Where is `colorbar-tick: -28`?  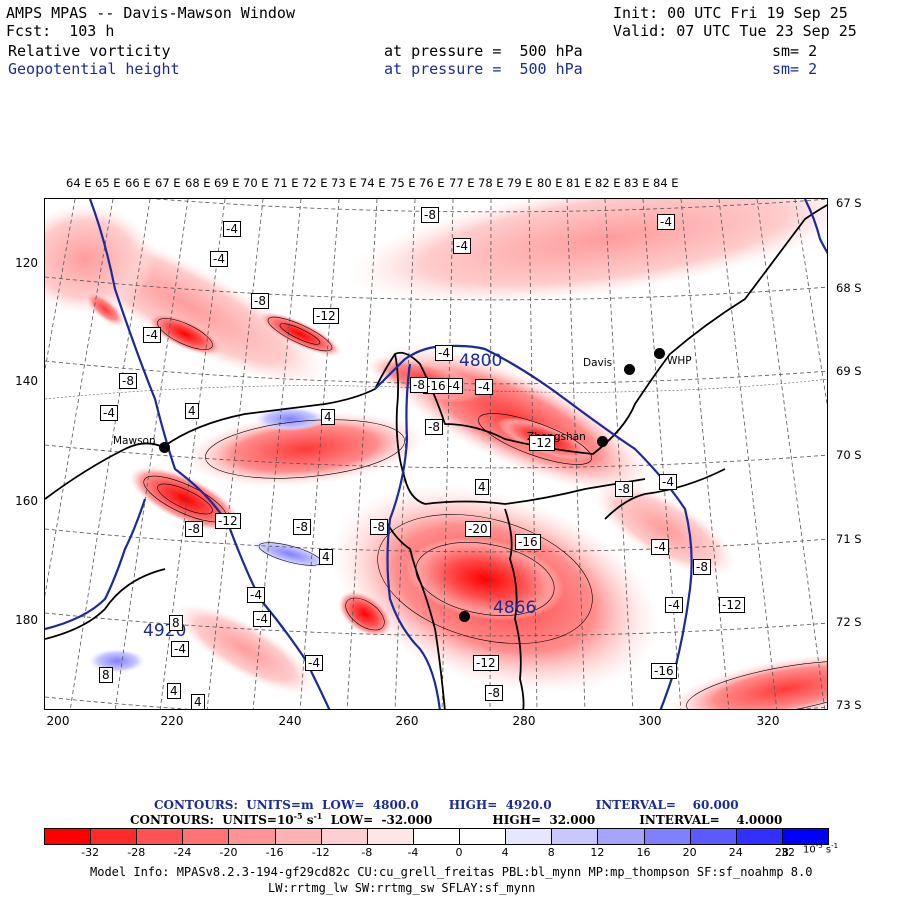
colorbar-tick: -28 is located at coordinates (136, 852).